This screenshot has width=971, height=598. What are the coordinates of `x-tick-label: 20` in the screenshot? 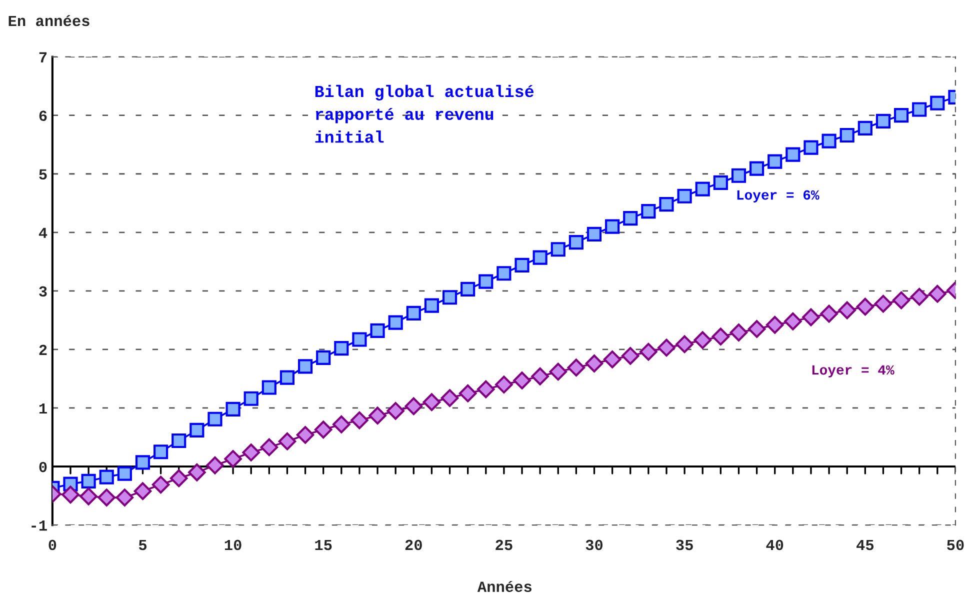 It's located at (413, 545).